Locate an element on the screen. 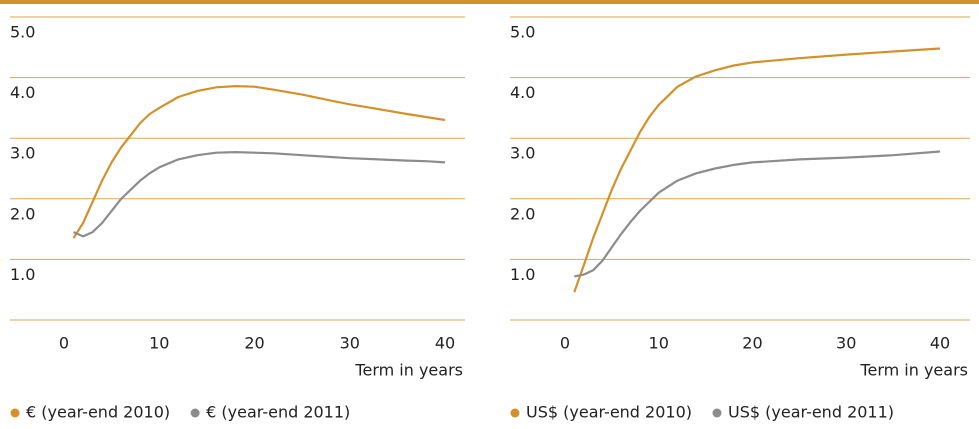 The height and width of the screenshot is (429, 979). legend-label: US$ (year-end 2010) is located at coordinates (609, 412).